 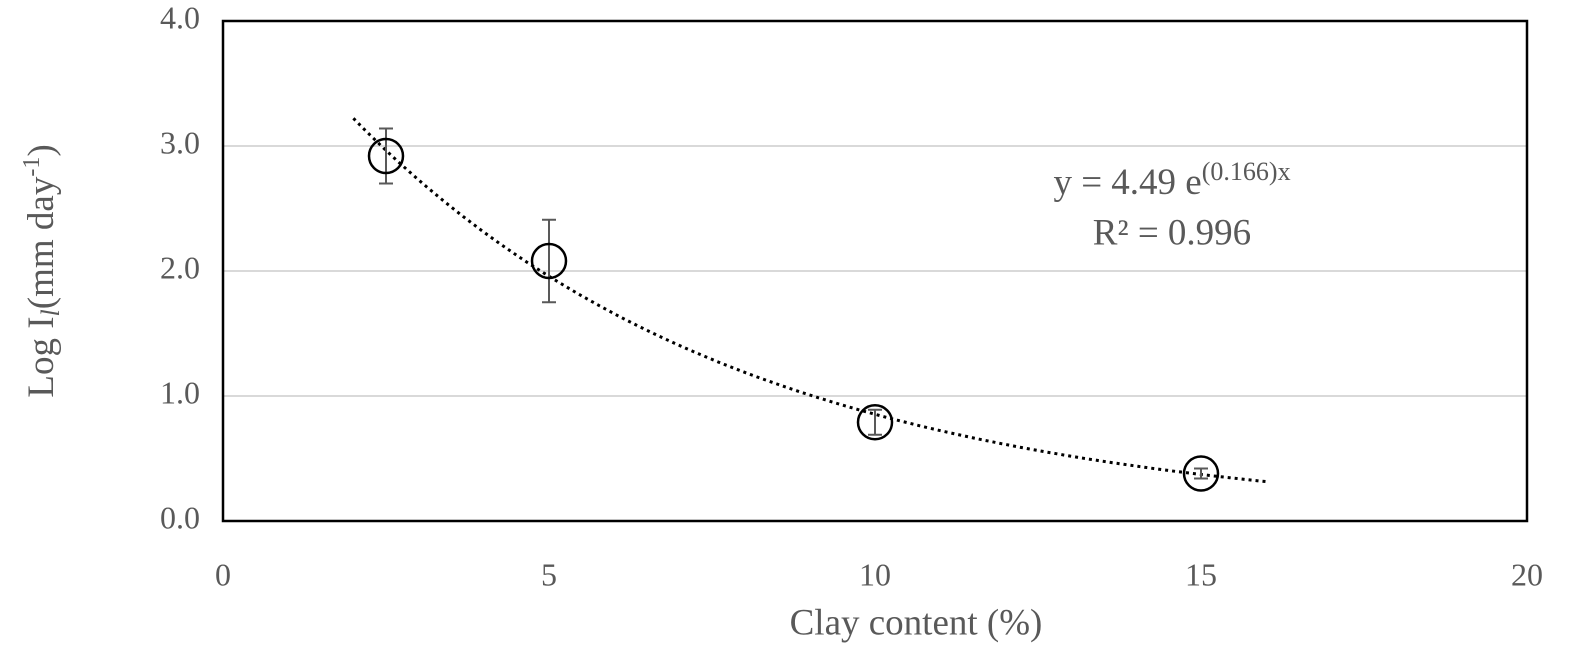 What do you see at coordinates (41, 150) in the screenshot?
I see `y-axis-title-close: )` at bounding box center [41, 150].